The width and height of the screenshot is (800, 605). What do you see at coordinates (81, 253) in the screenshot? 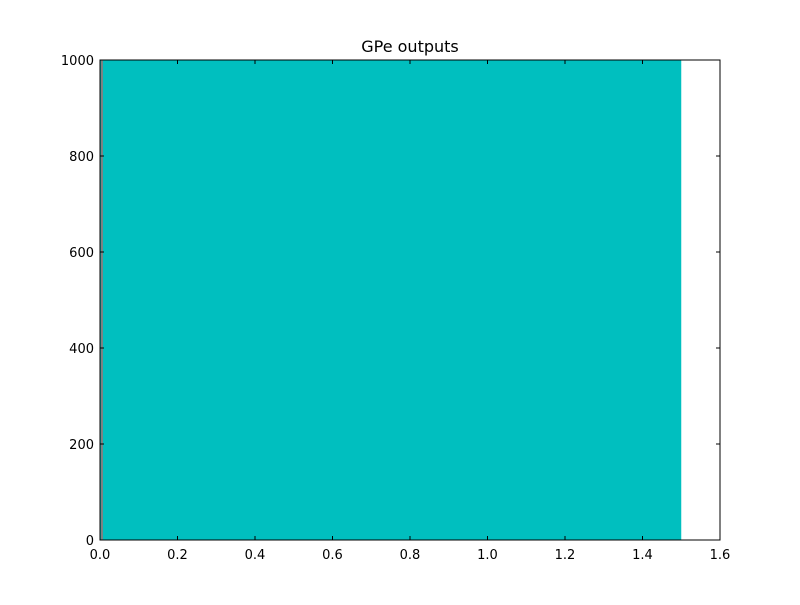
I see `y-tick-label: 600` at bounding box center [81, 253].